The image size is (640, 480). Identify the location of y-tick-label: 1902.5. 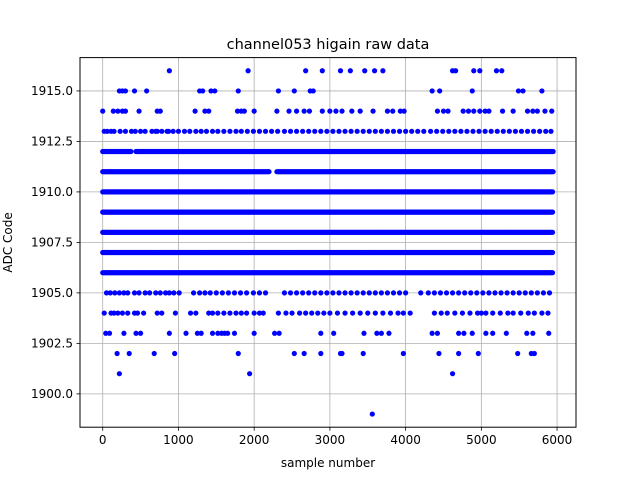
(52, 344).